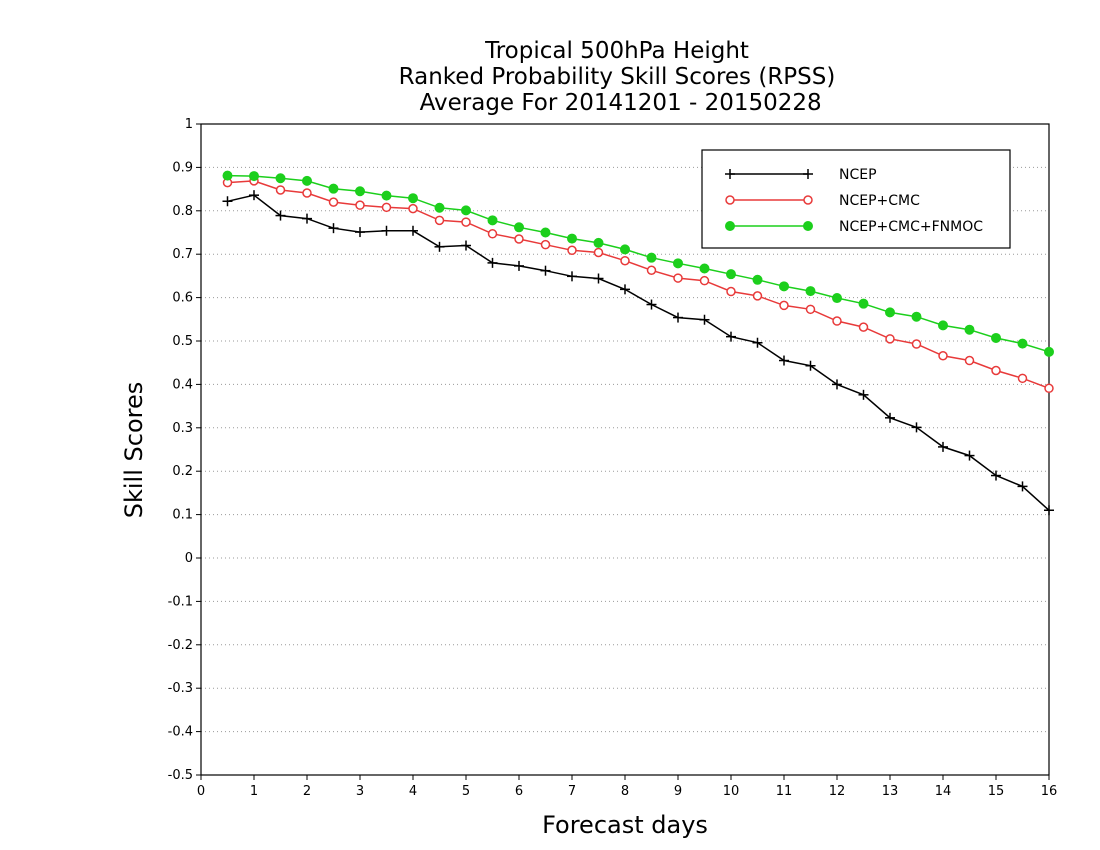  Describe the element at coordinates (617, 77) in the screenshot. I see `chart-title-line-2: Ranked Probability Skill Scores (RPSS)` at that location.